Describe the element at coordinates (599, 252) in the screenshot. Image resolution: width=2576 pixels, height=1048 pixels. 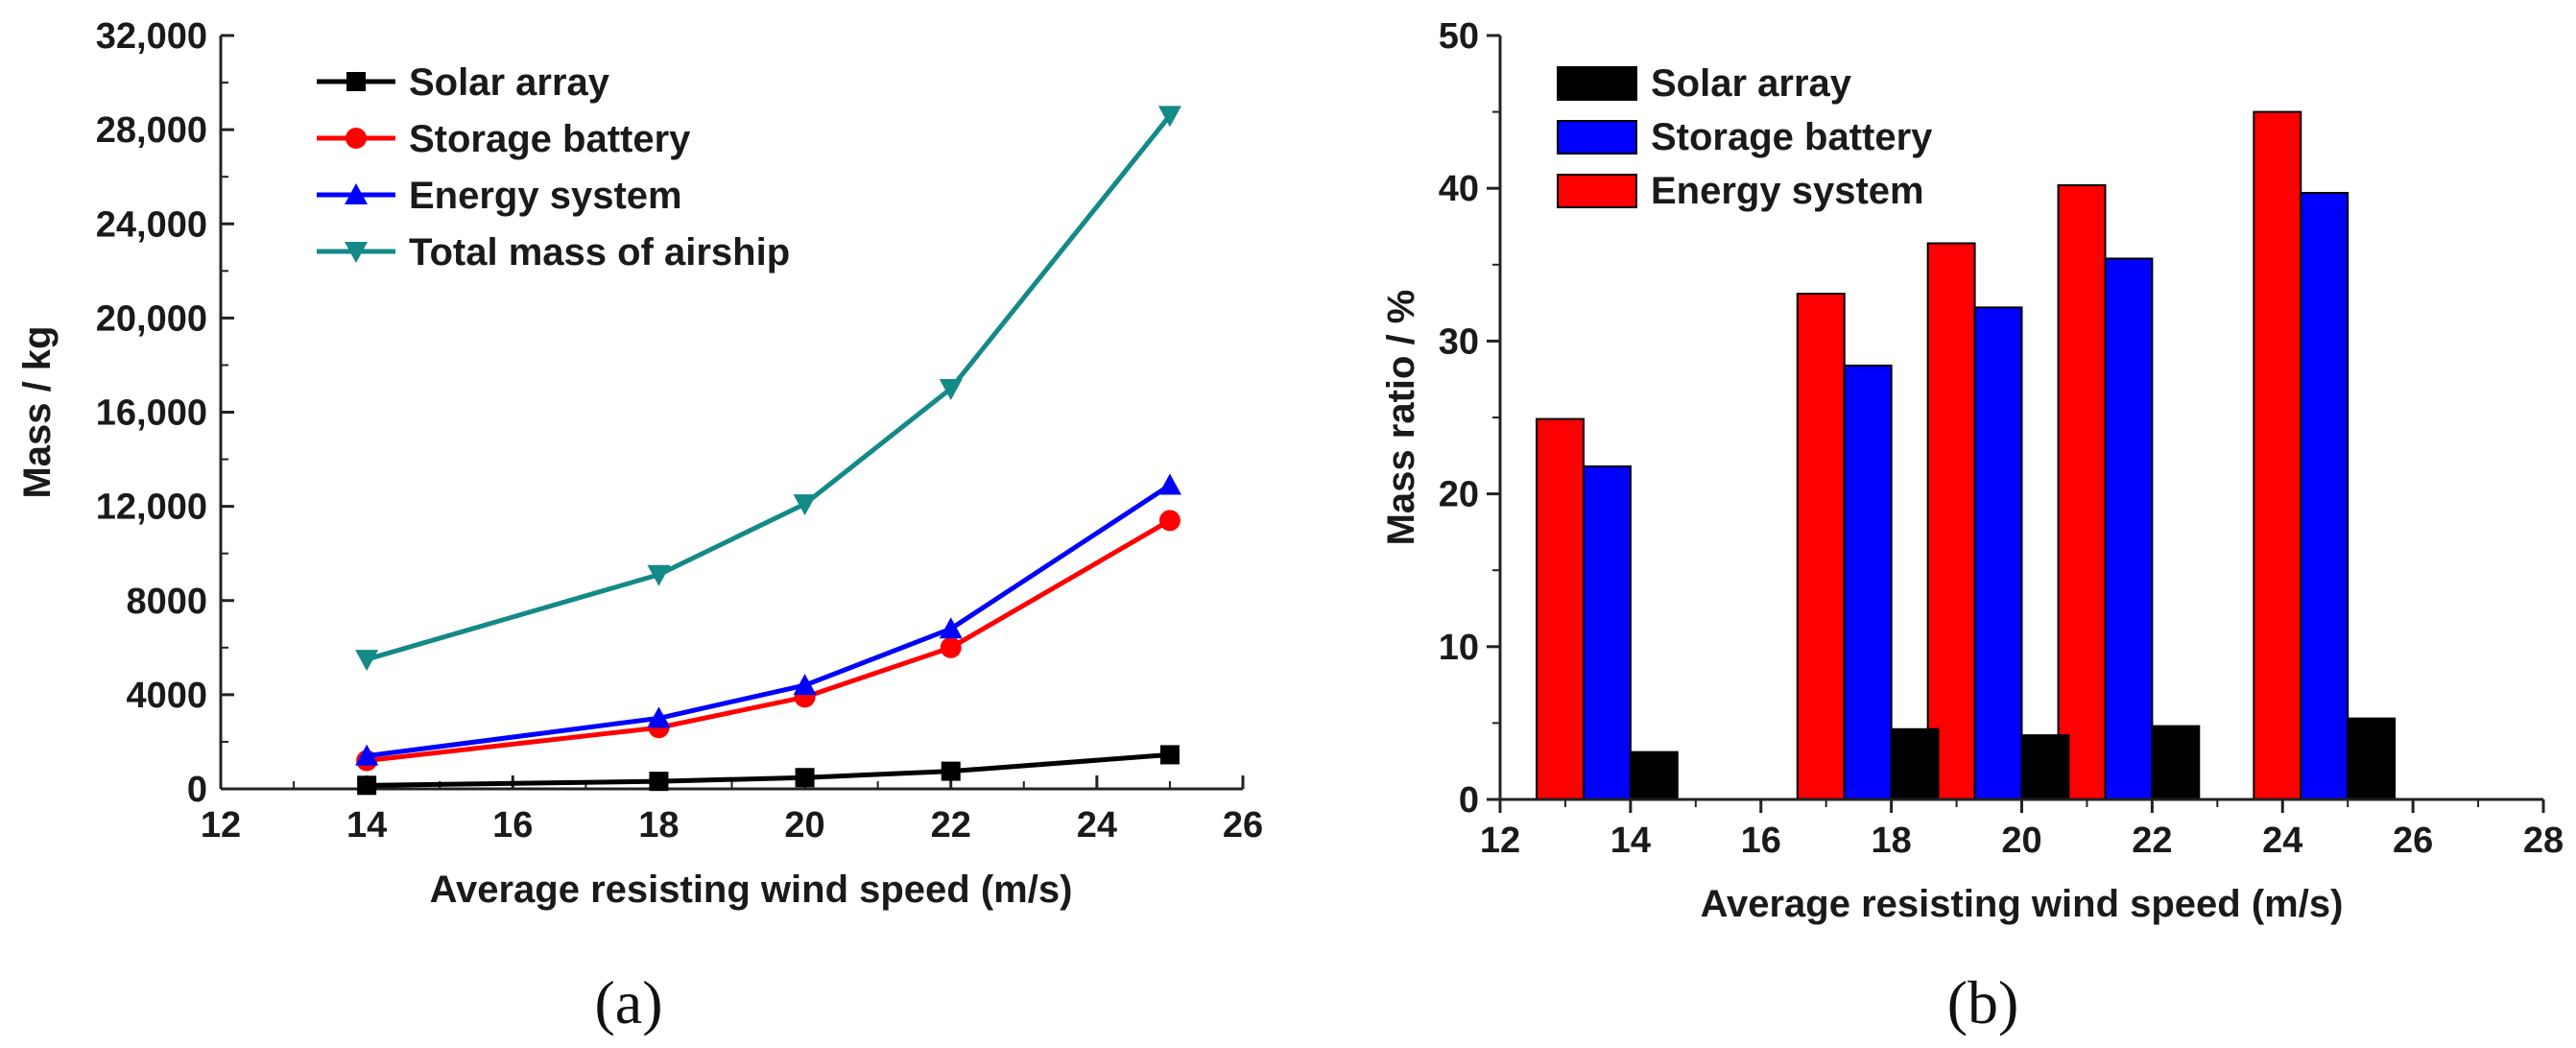
I see `legend-label: Total mass of airship` at that location.